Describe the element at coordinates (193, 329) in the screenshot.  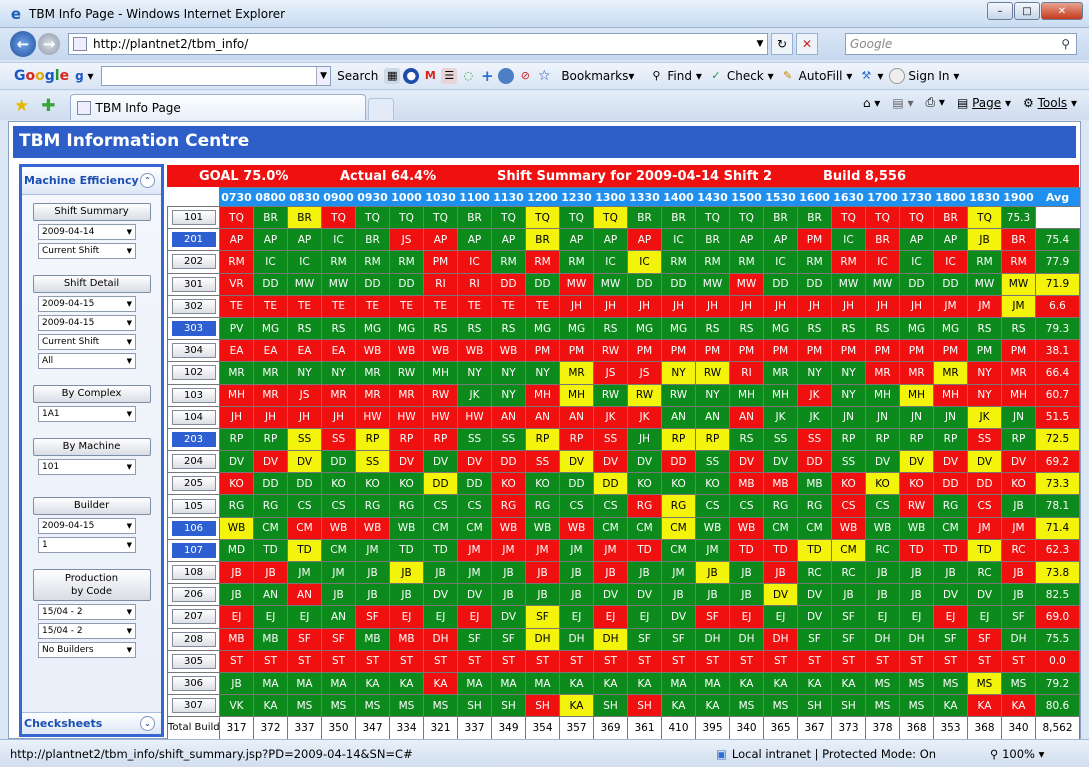
I see `machine-button: 303` at that location.